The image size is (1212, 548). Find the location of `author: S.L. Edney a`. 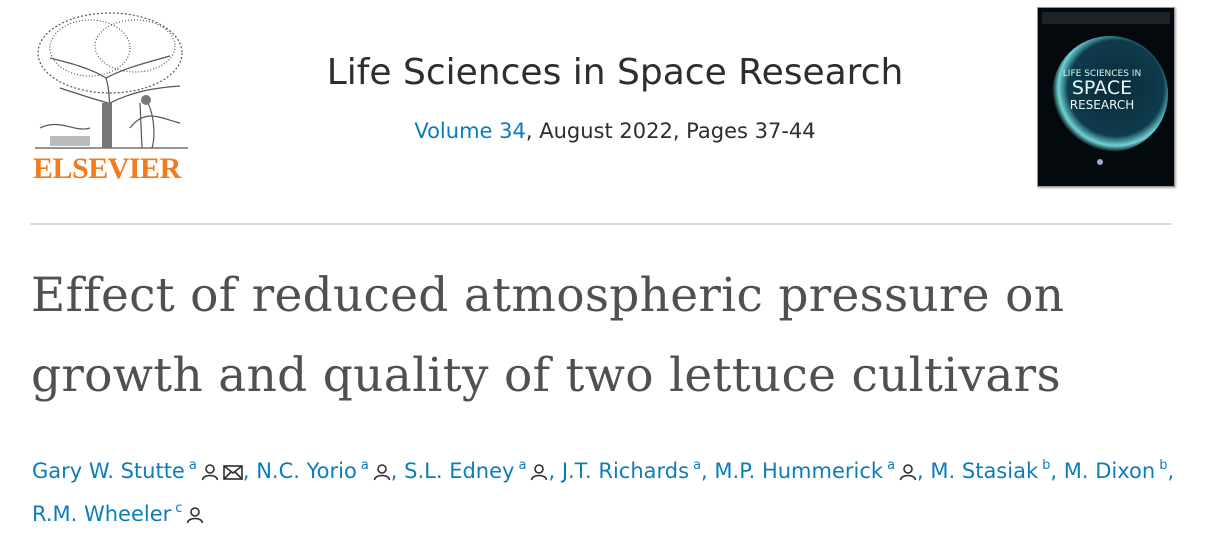

author: S.L. Edney a is located at coordinates (476, 471).